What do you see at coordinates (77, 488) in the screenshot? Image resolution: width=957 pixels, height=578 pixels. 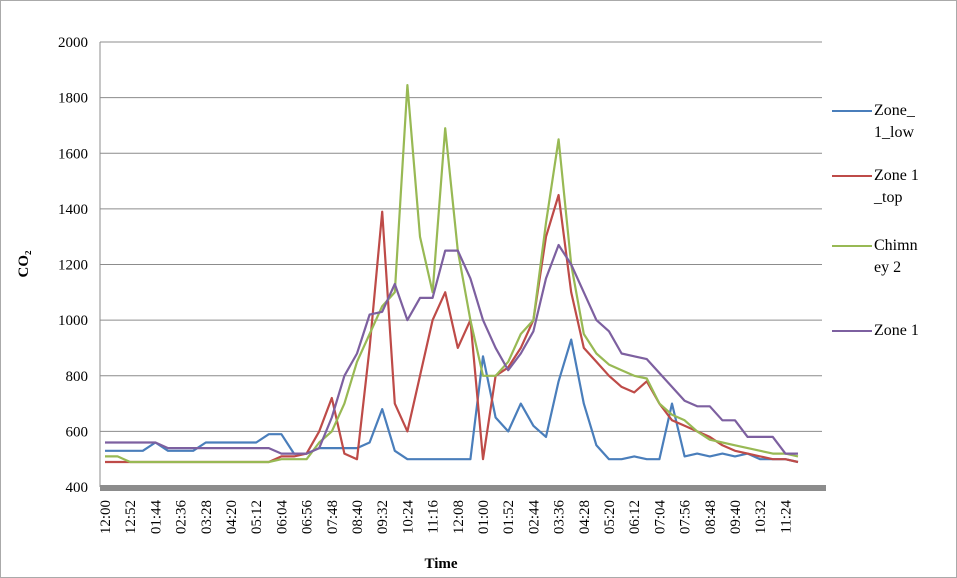 I see `y-tick-label: 400` at bounding box center [77, 488].